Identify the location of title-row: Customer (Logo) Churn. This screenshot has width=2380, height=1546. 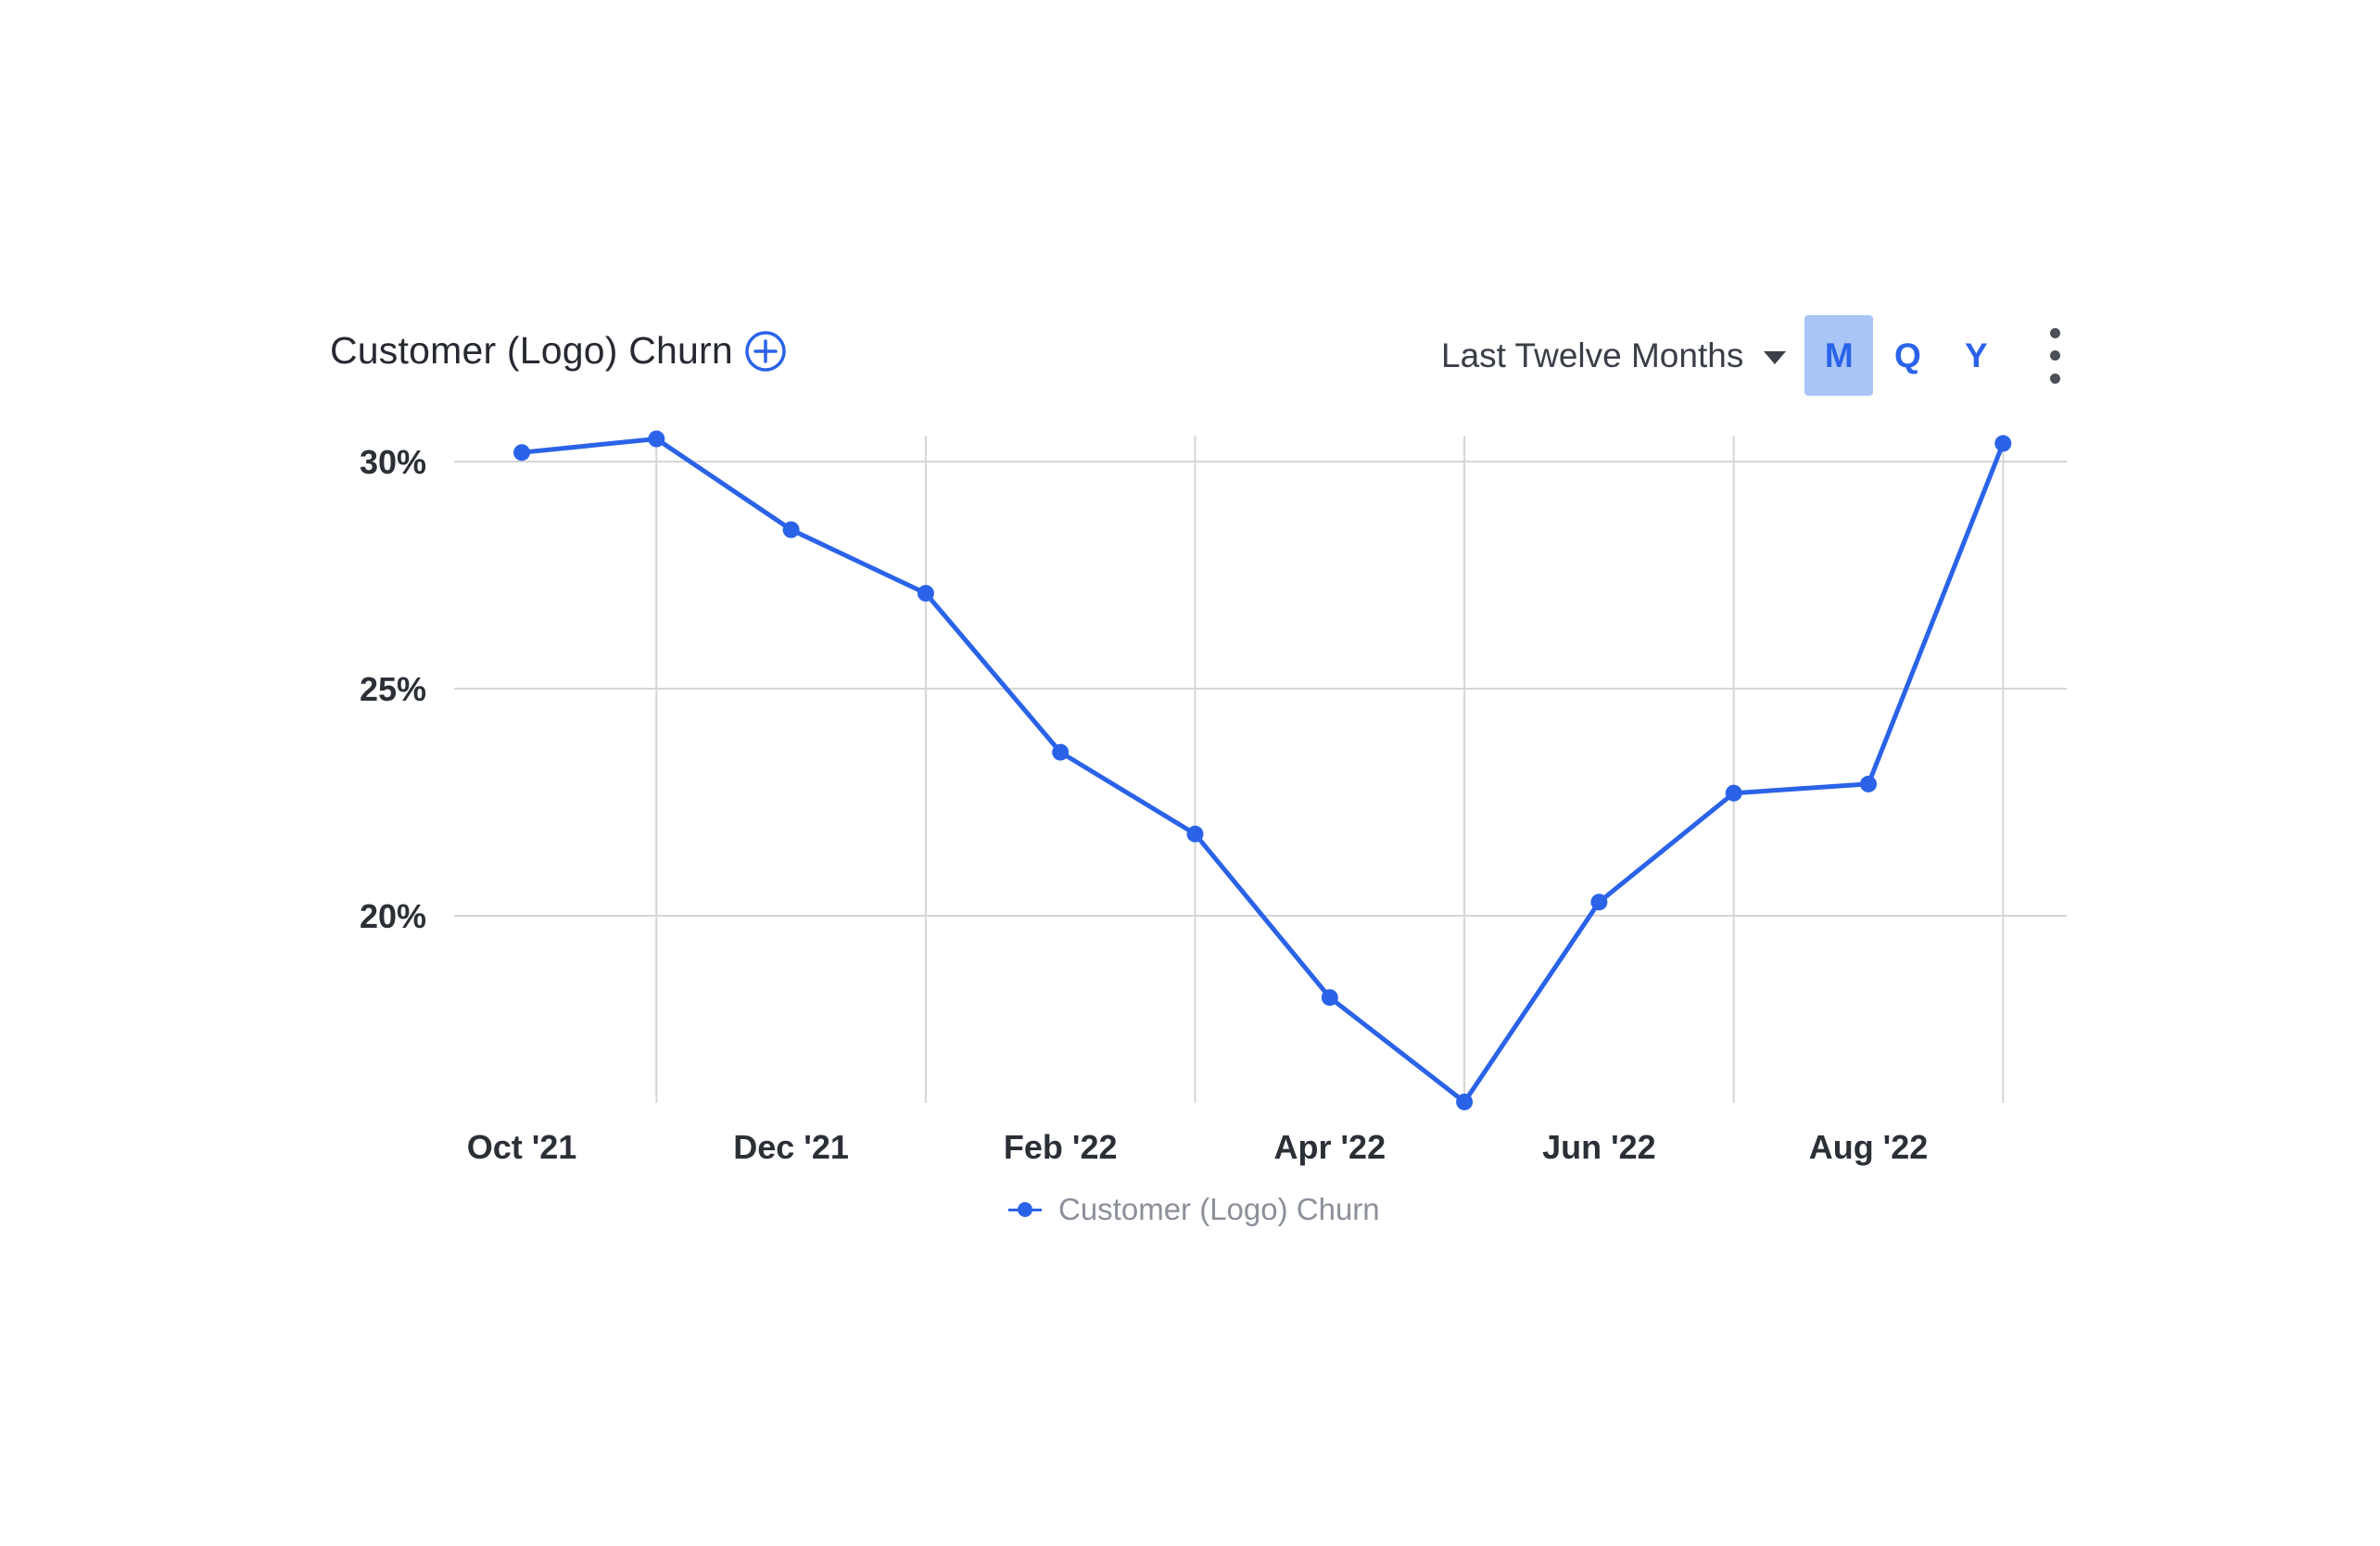
(558, 351).